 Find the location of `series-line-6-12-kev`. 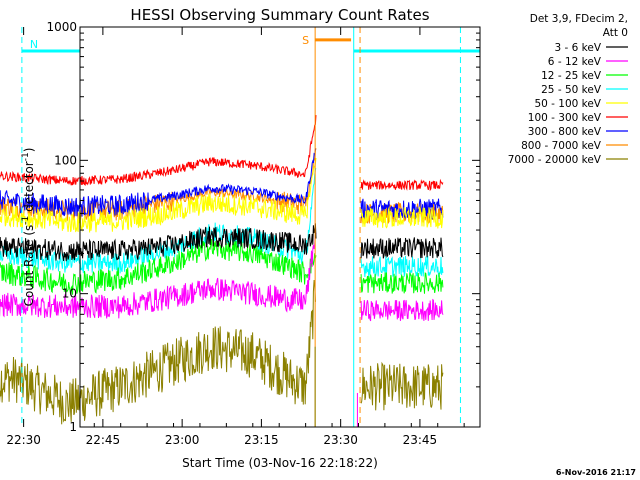

series-line-6-12-kev is located at coordinates (158, 275).